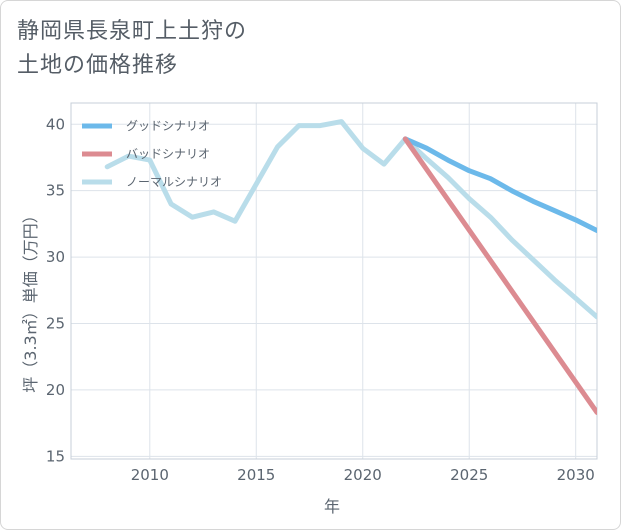 This screenshot has height=530, width=621. What do you see at coordinates (55, 456) in the screenshot?
I see `y-tick-label-15: 15` at bounding box center [55, 456].